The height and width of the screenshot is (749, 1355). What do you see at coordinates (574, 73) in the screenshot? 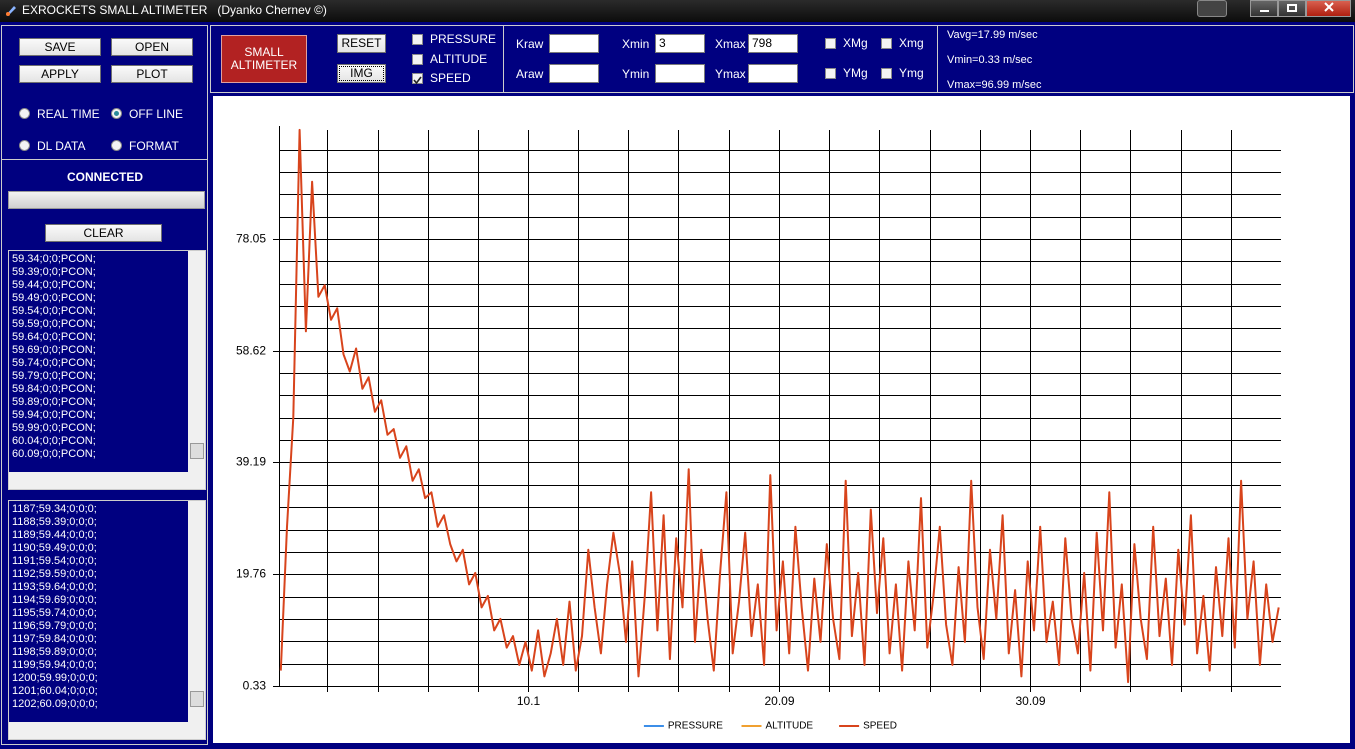
I see `araw-input` at bounding box center [574, 73].